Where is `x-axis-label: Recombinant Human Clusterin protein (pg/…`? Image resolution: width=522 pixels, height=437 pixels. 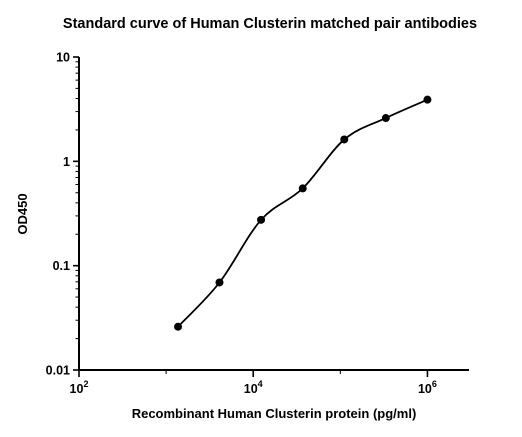
x-axis-label: Recombinant Human Clusterin protein (pg/… is located at coordinates (274, 413).